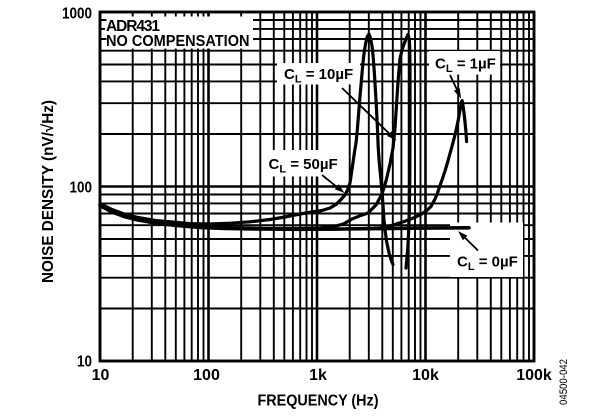 This screenshot has width=600, height=416. What do you see at coordinates (133, 26) in the screenshot?
I see `svg-text: ADR431` at bounding box center [133, 26].